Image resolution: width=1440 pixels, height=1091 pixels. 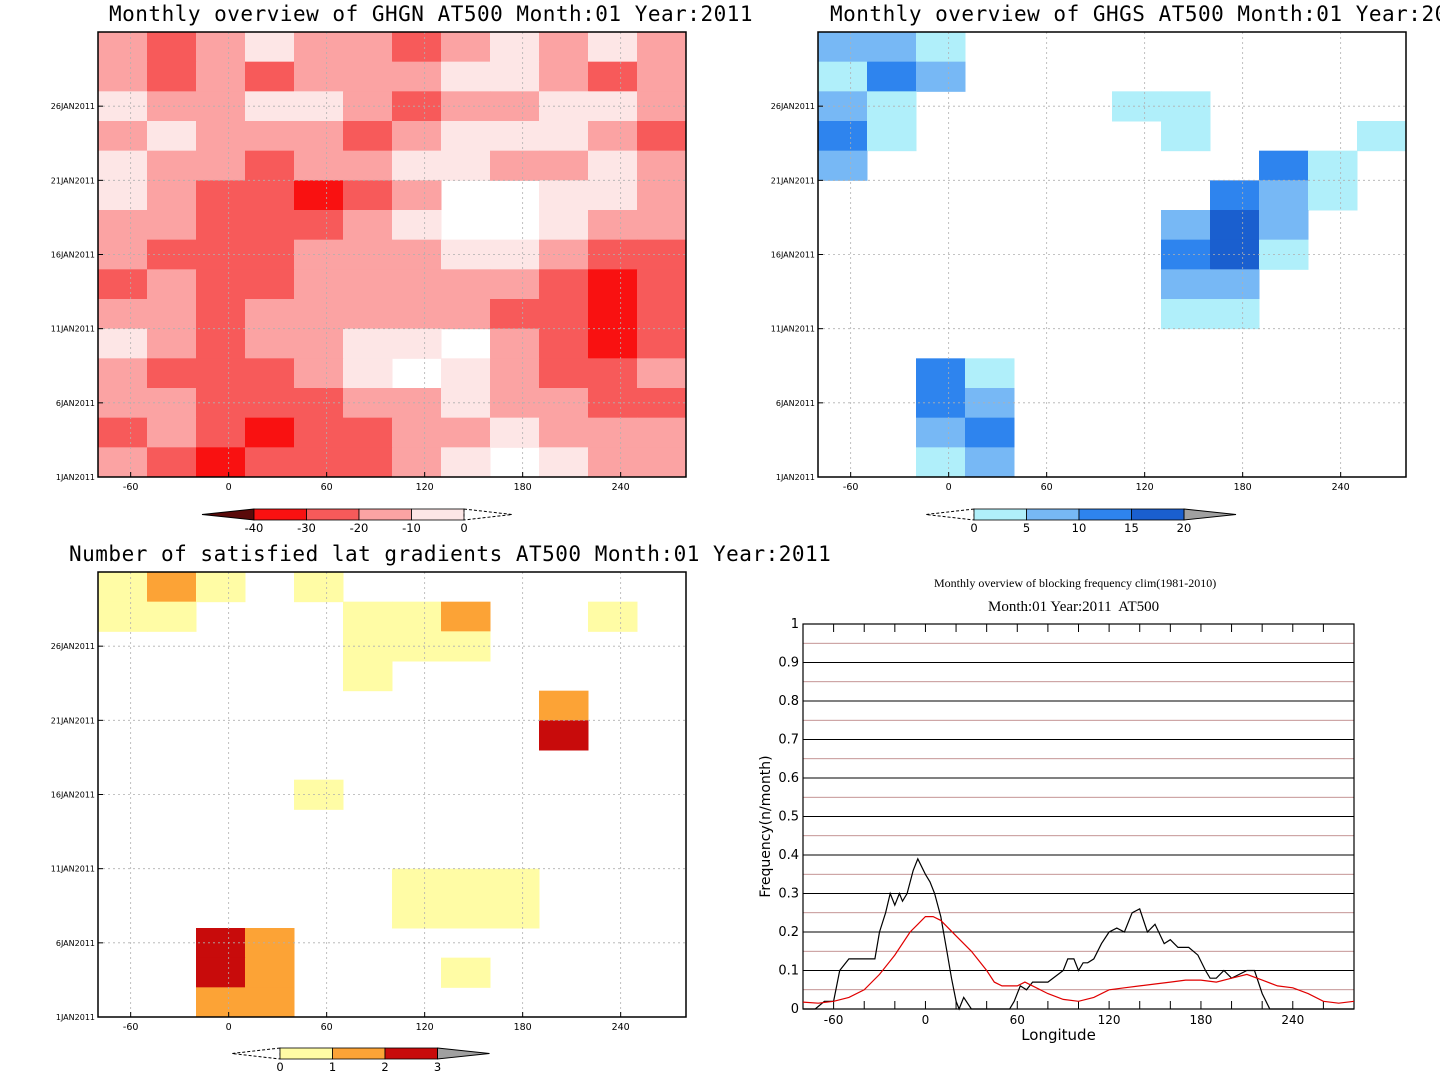 What do you see at coordinates (73, 180) in the screenshot?
I see `y-tick-label: 21JAN2011` at bounding box center [73, 180].